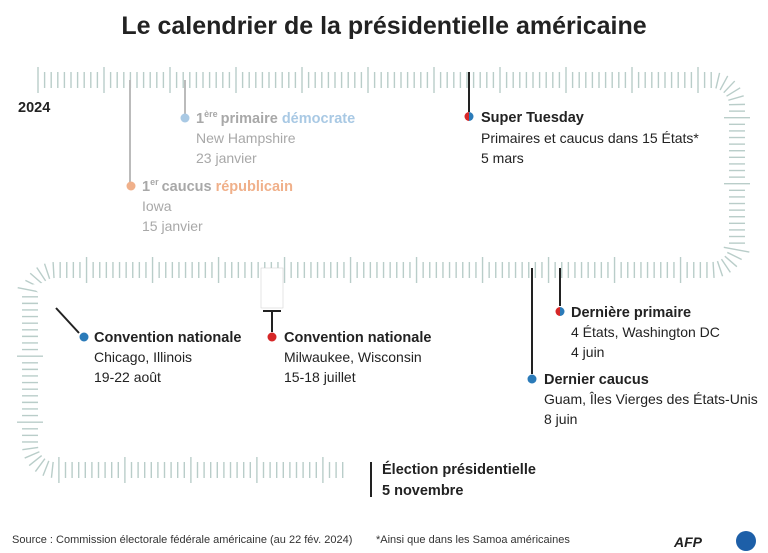 The image size is (768, 553). Describe the element at coordinates (459, 469) in the screenshot. I see `event-heading: Élection présidentielle` at that location.